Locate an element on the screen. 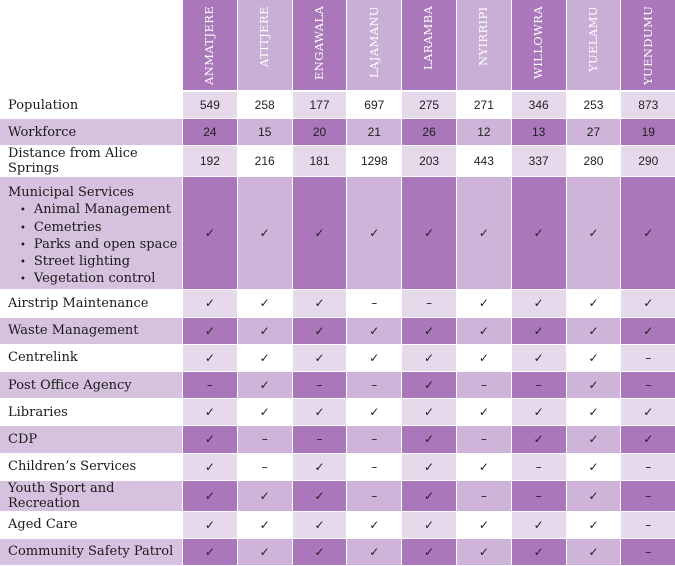 The width and height of the screenshot is (675, 566). value-cell: 26 is located at coordinates (428, 133).